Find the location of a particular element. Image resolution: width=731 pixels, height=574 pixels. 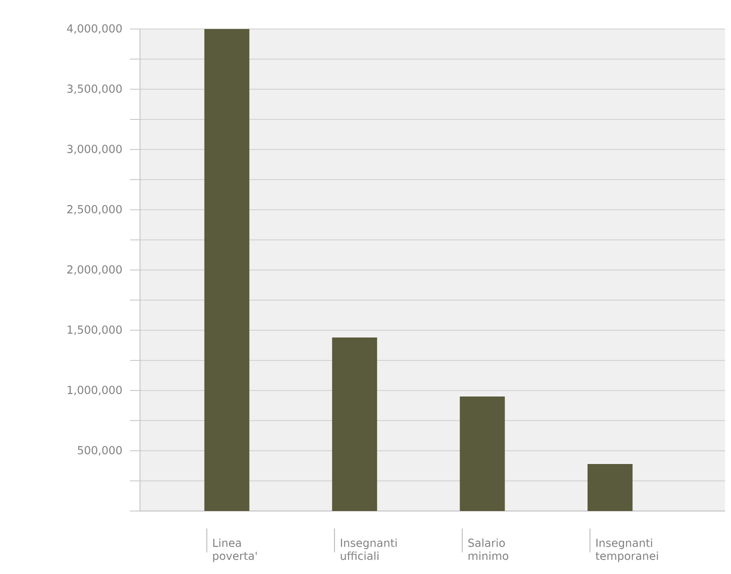

x-tick-label: Salario minimo is located at coordinates (488, 549).